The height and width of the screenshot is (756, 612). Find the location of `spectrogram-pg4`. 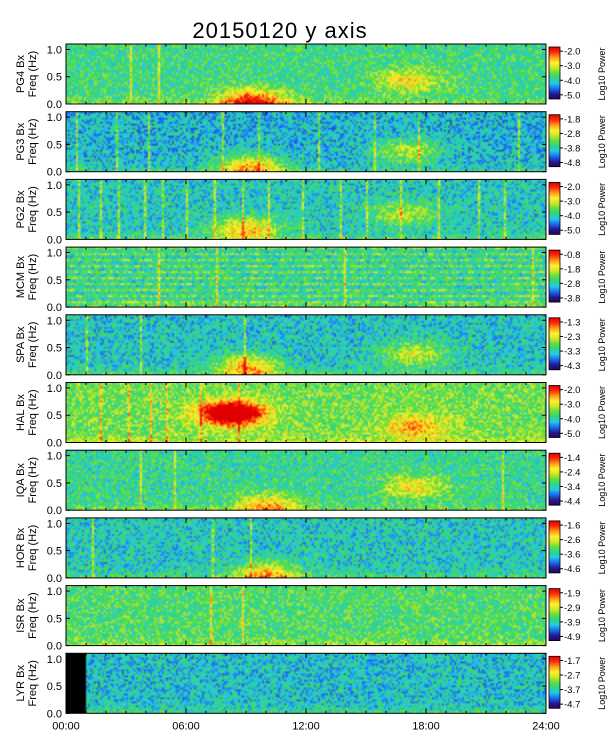

spectrogram-pg4 is located at coordinates (306, 74).